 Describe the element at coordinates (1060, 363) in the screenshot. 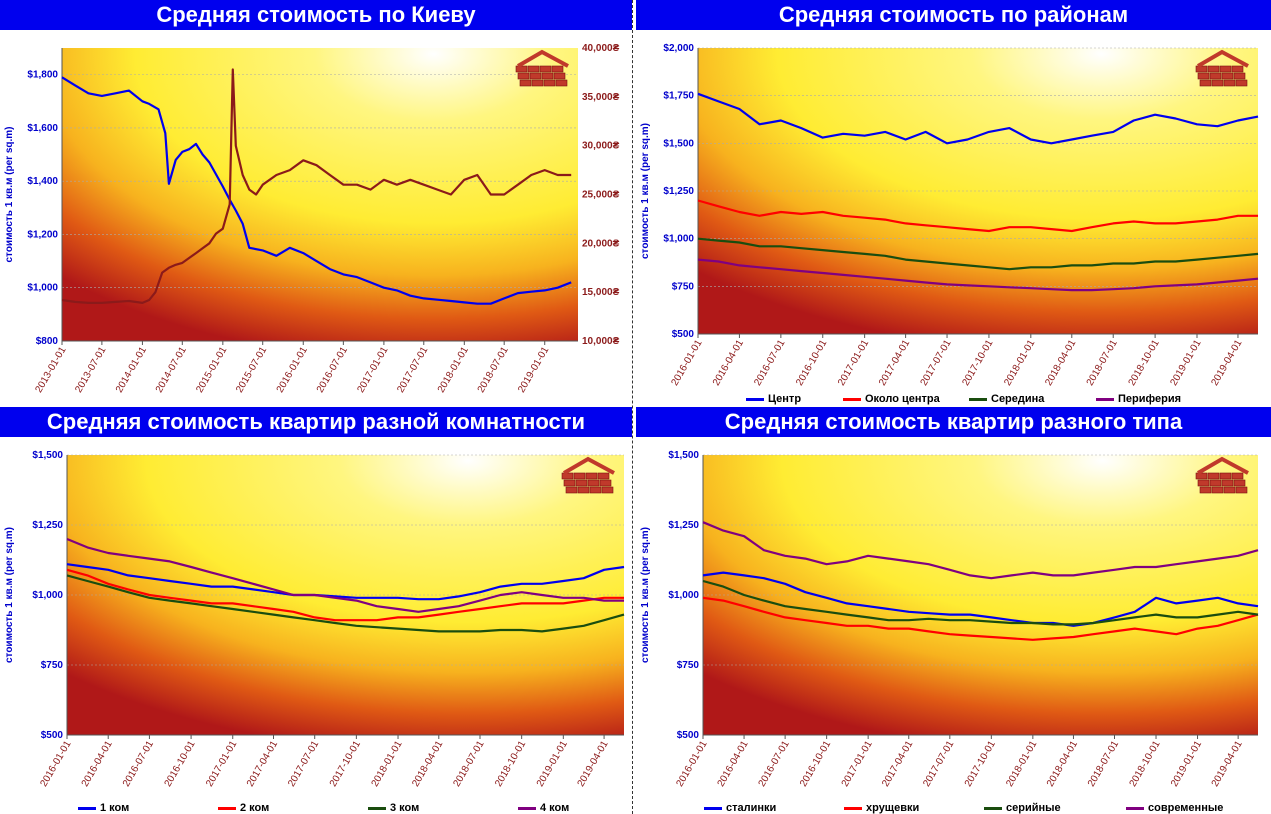

I see `x-tick-label: 2018-04-01` at that location.